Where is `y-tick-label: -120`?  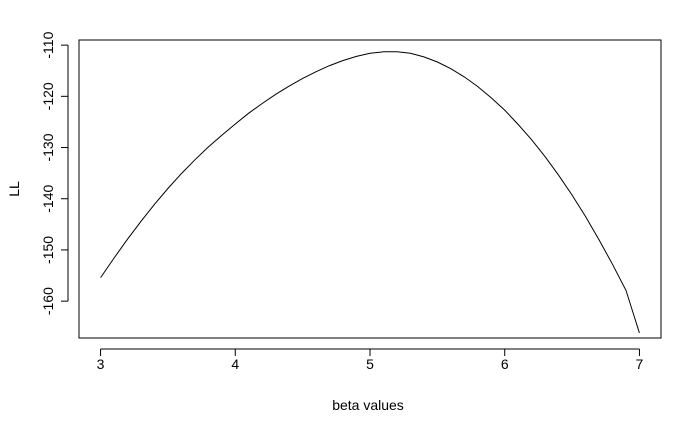
y-tick-label: -120 is located at coordinates (48, 96).